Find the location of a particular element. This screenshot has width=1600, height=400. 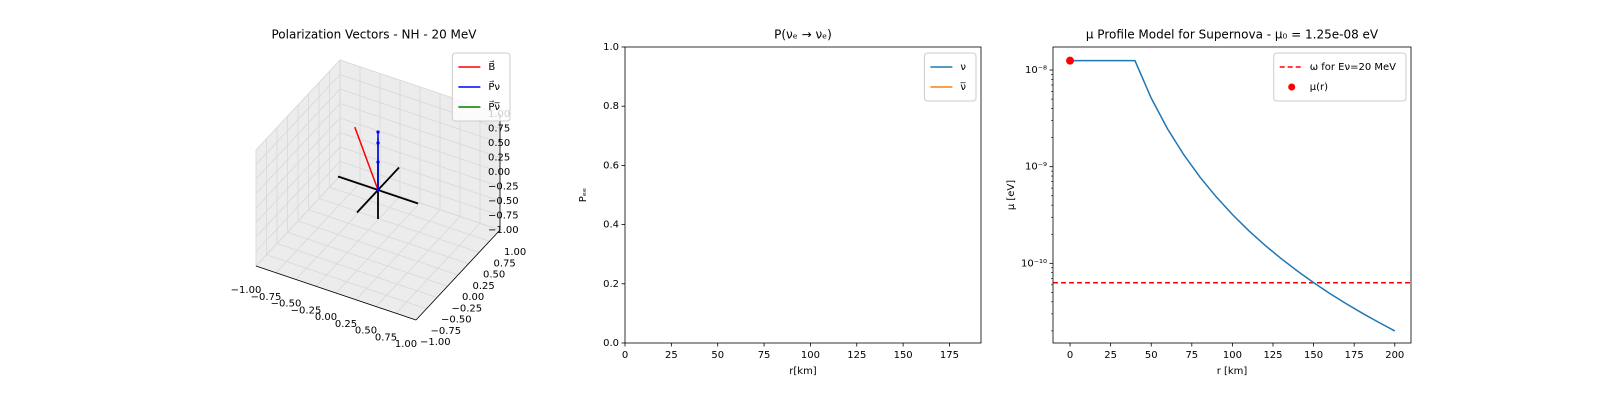

y-tick-label: 10⁻⁸ is located at coordinates (1036, 70).